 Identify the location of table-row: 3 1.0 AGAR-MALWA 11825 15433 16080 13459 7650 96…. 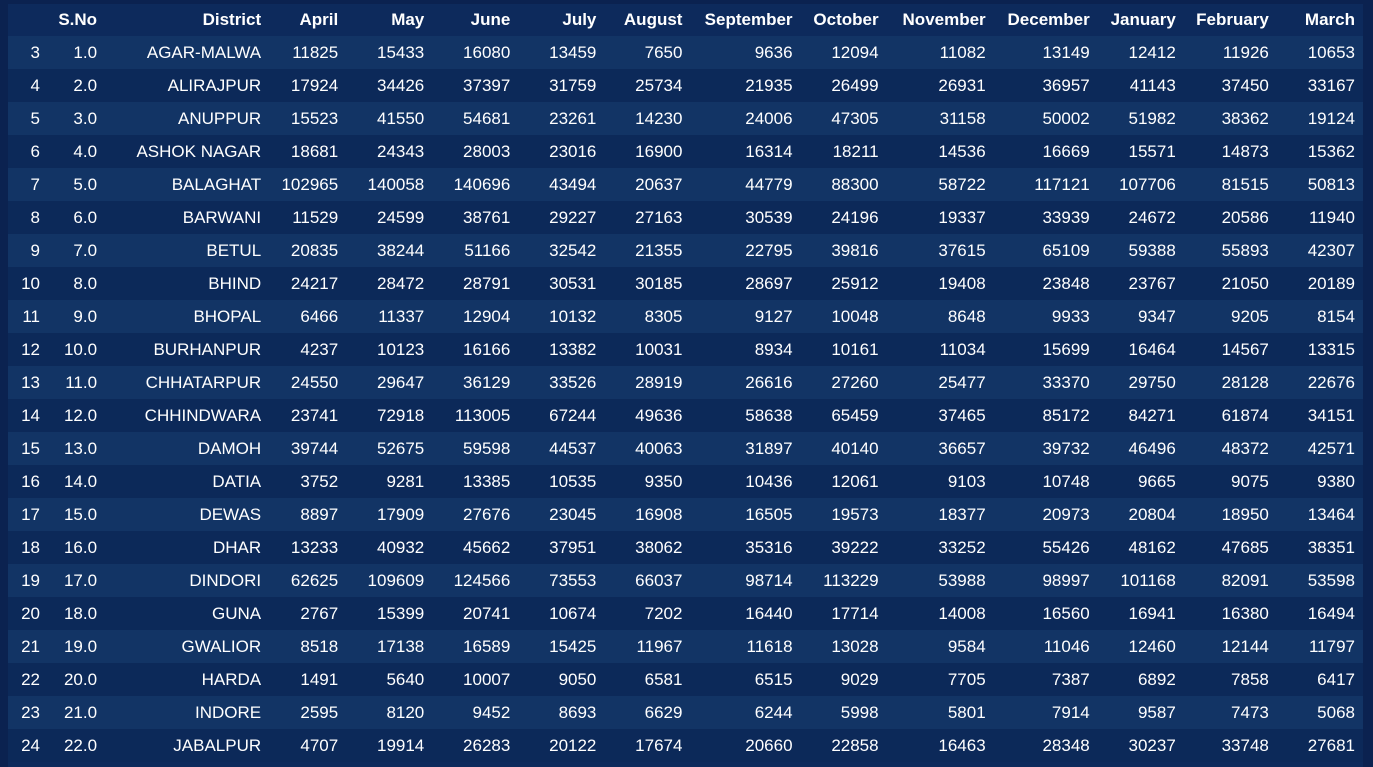
(685, 52).